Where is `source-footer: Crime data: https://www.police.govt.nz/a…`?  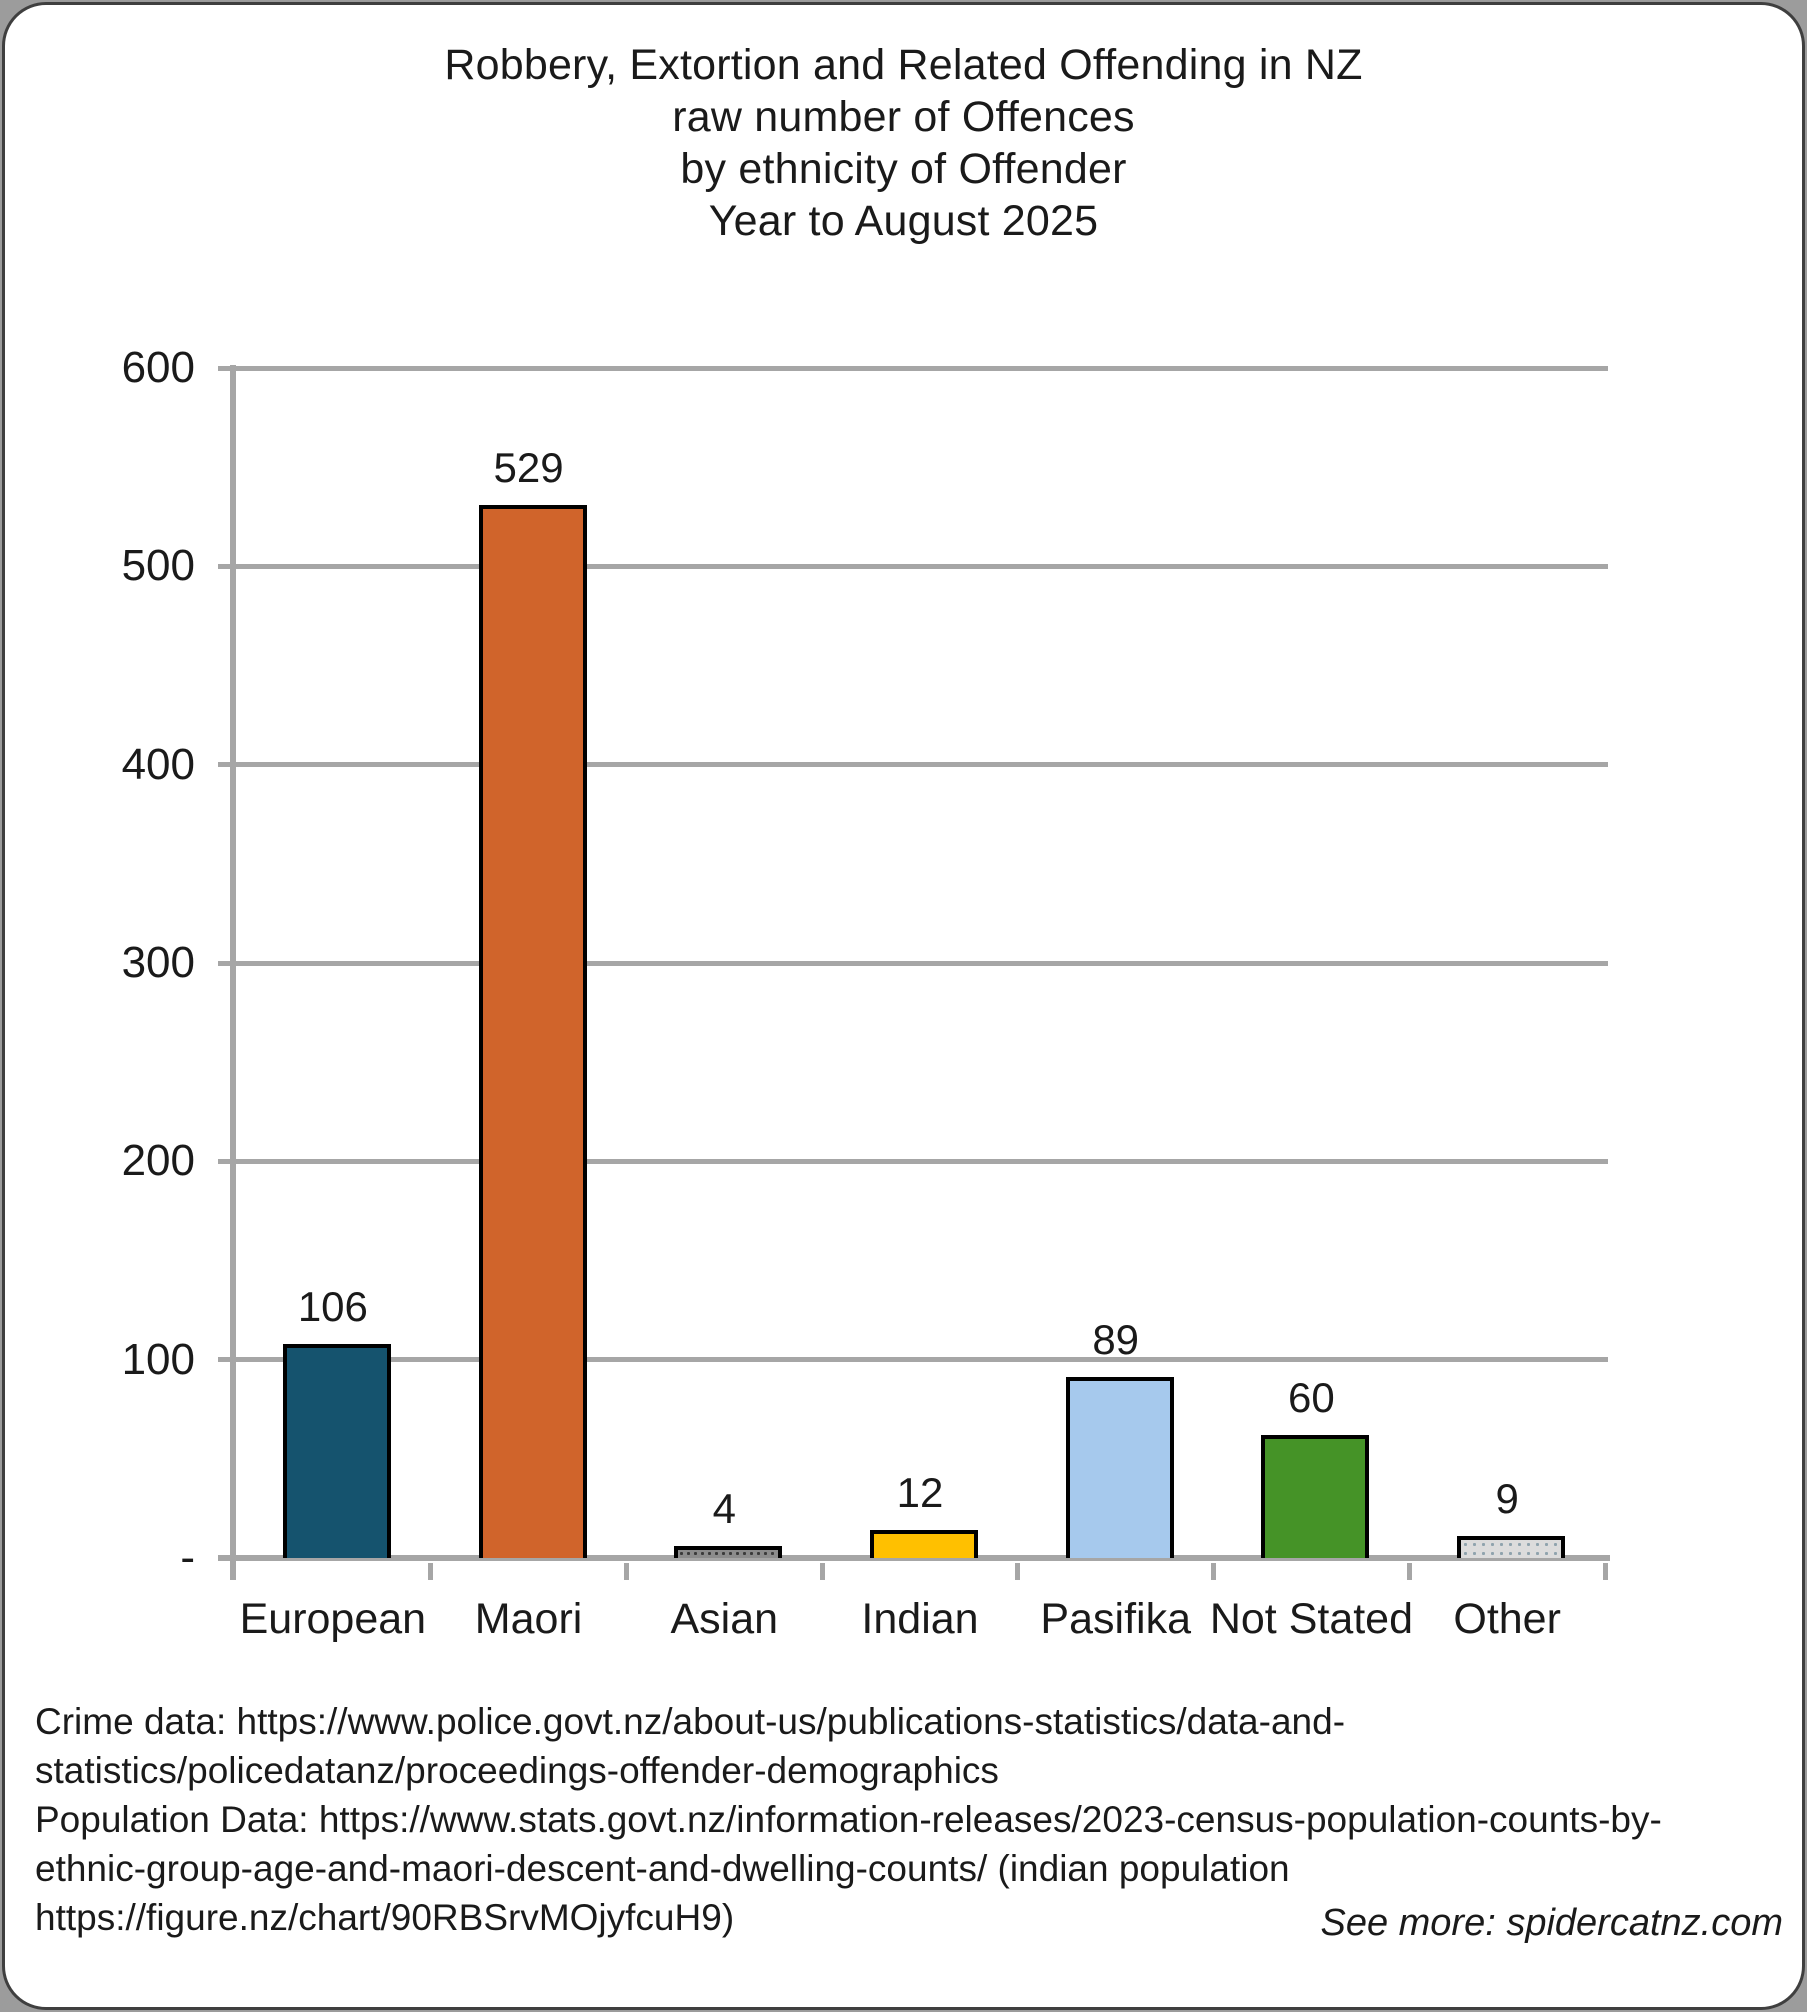 source-footer: Crime data: https://www.police.govt.nz/a… is located at coordinates (909, 1820).